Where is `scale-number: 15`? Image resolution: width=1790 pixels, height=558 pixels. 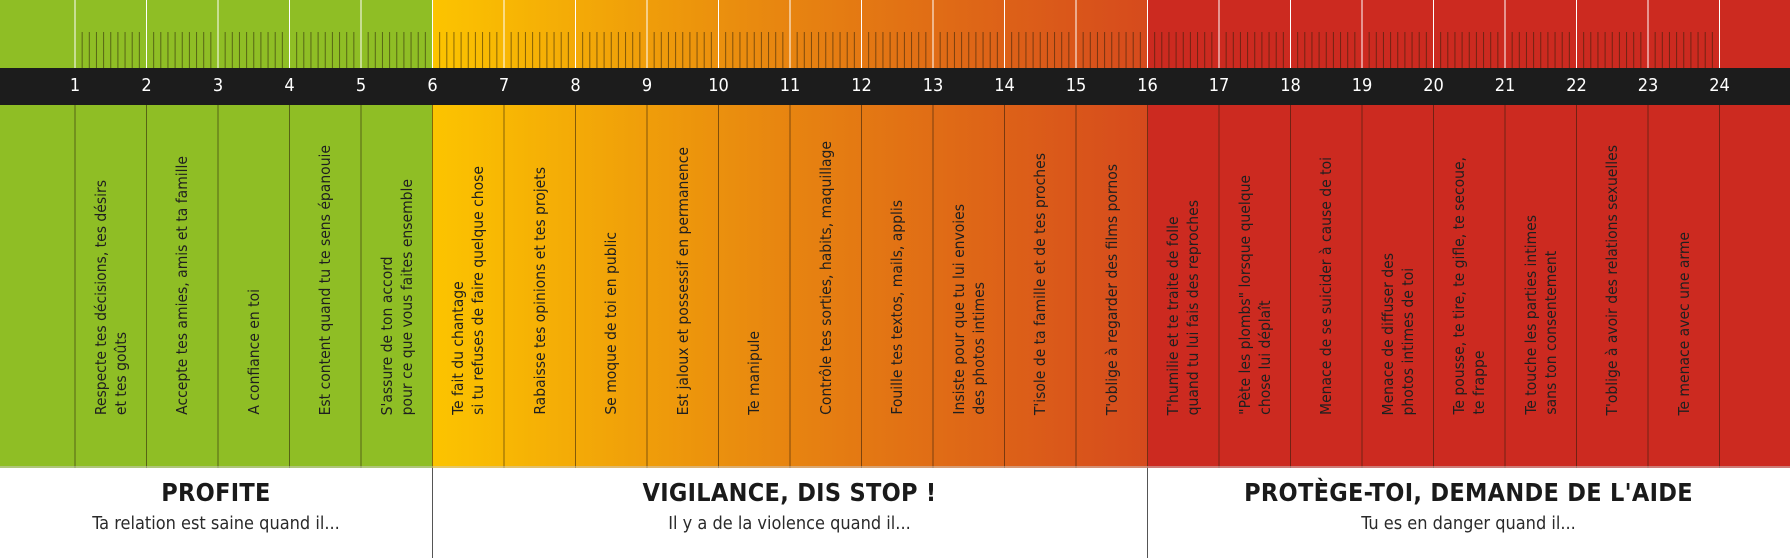 scale-number: 15 is located at coordinates (1076, 85).